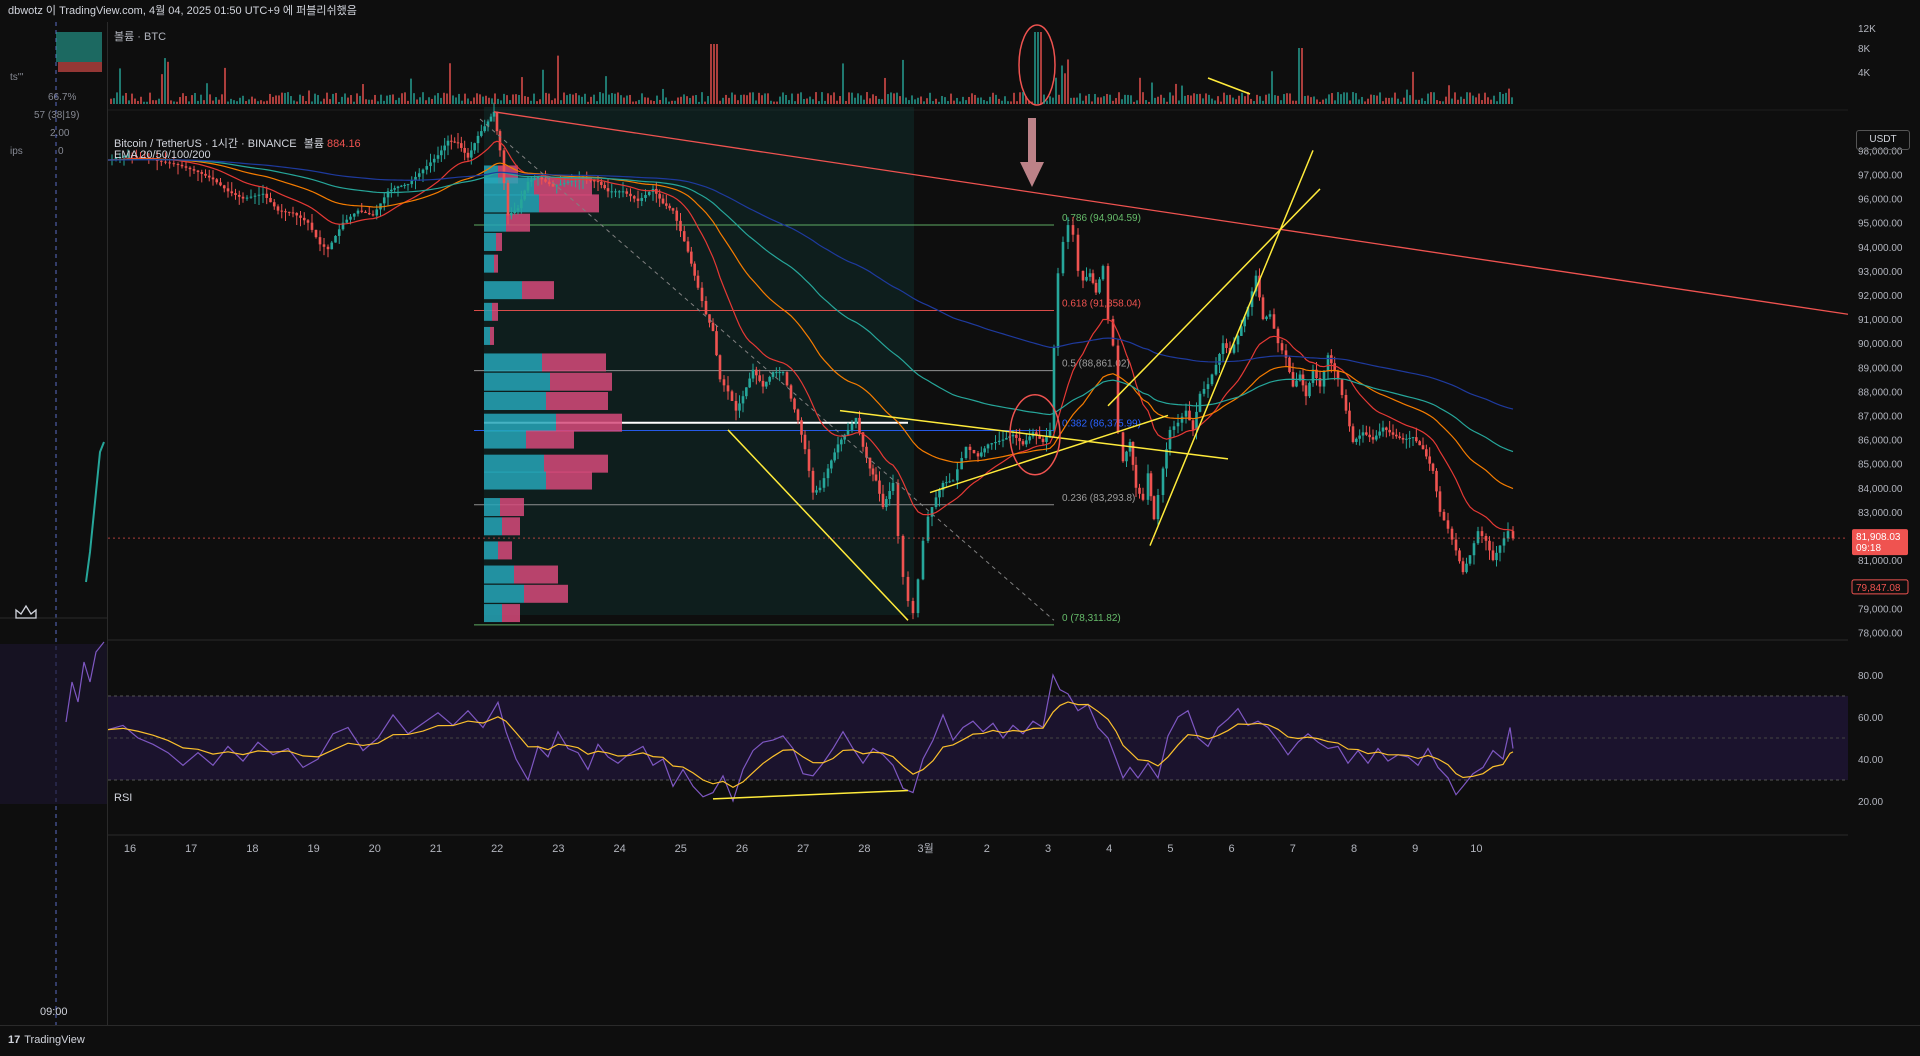 This screenshot has width=1920, height=1056. What do you see at coordinates (1880, 320) in the screenshot?
I see `price-tick-label: 91,000.00` at bounding box center [1880, 320].